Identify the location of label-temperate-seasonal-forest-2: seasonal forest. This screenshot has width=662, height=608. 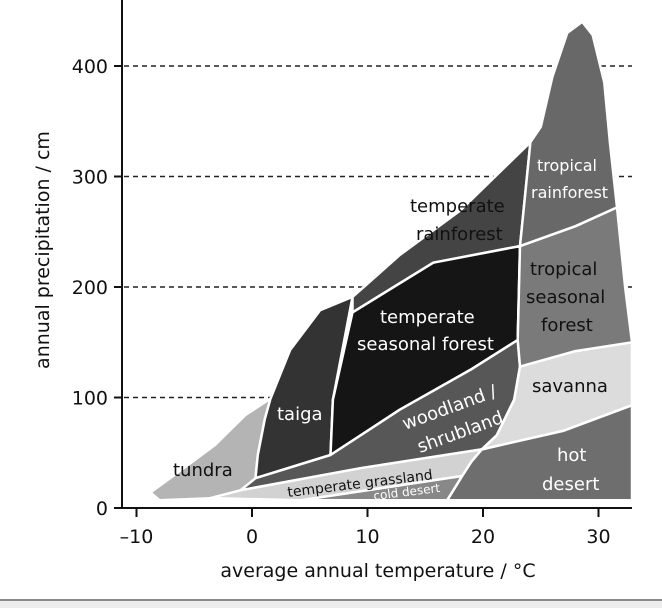
(425, 344).